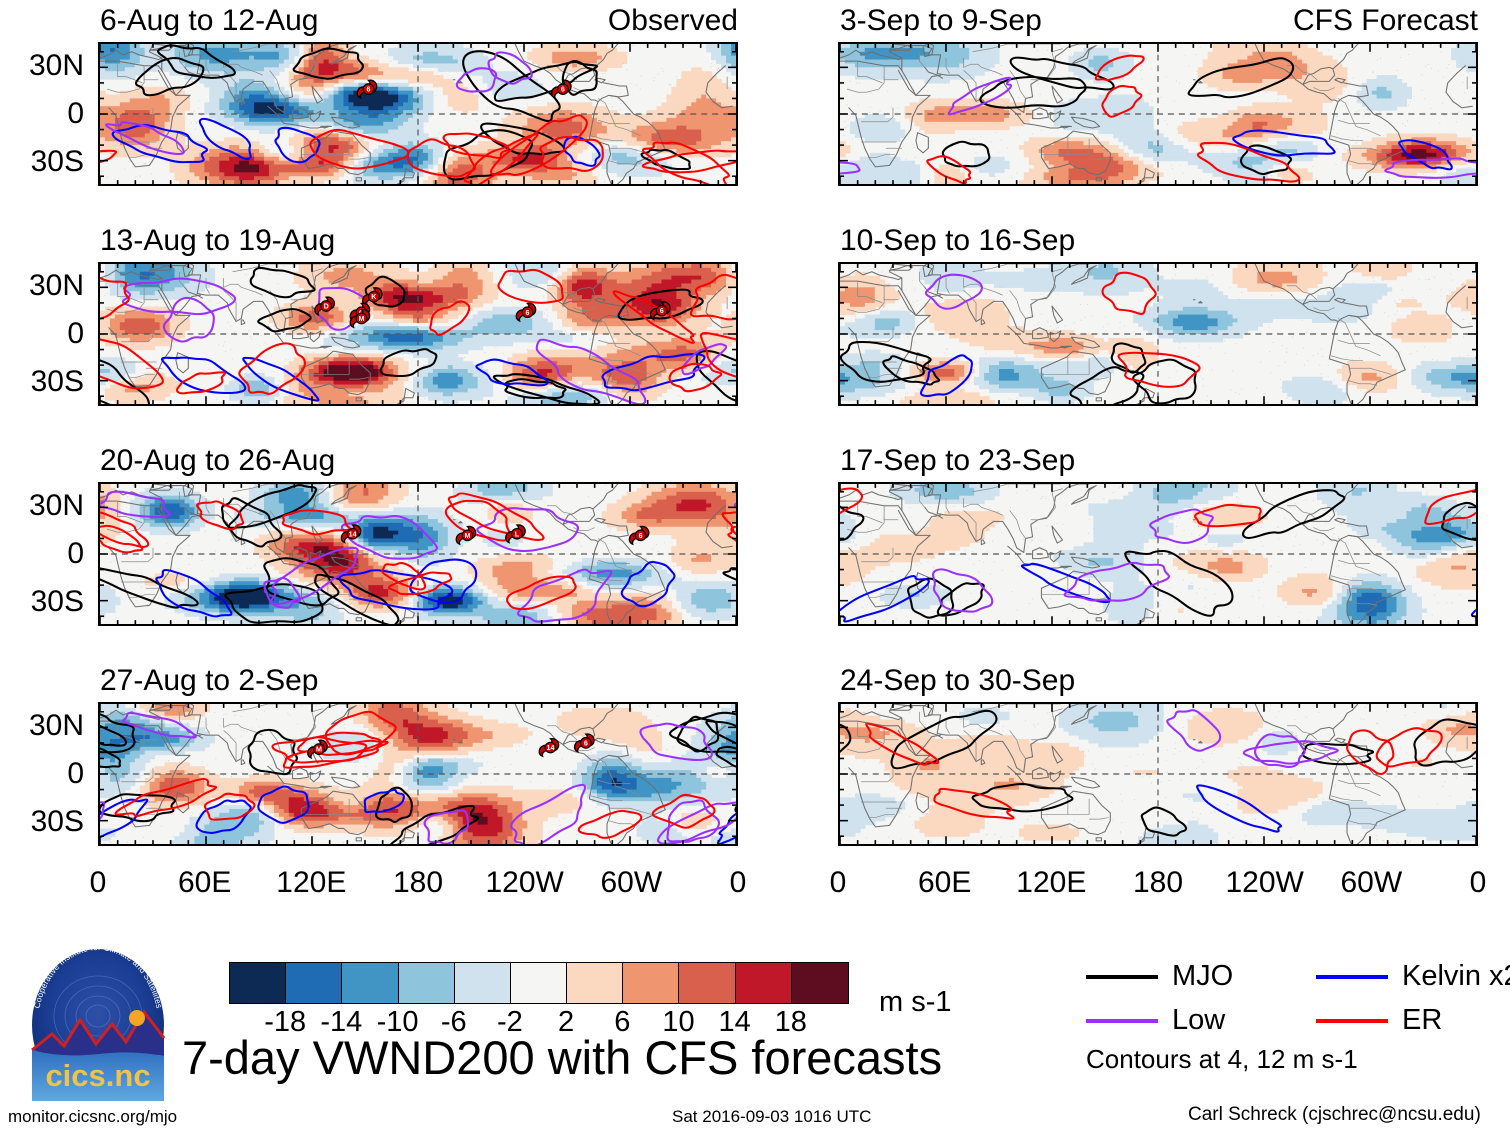  I want to click on main-title: 7-day VWND200 with CFS forecasts, so click(562, 1057).